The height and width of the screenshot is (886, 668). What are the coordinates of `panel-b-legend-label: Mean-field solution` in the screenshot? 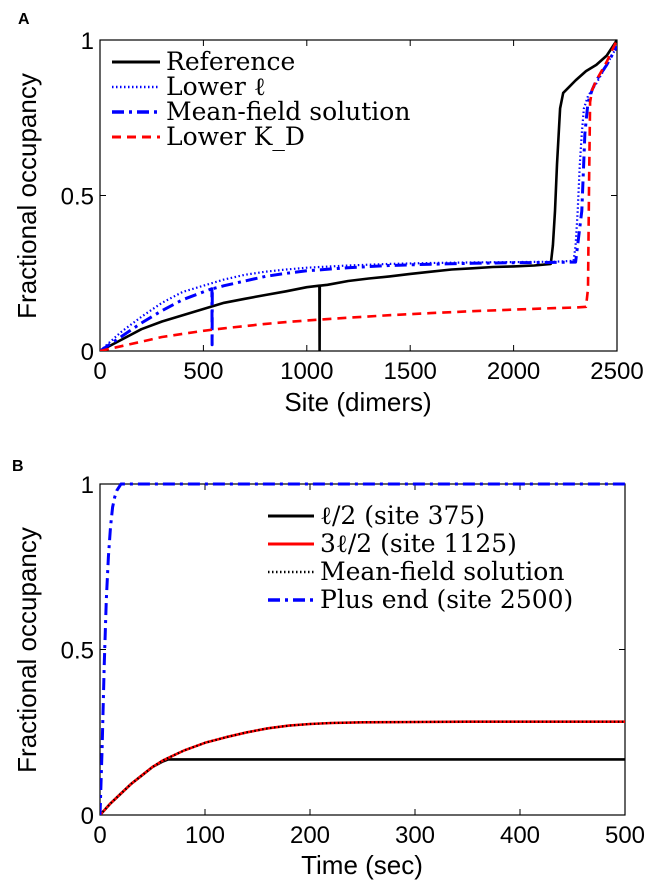 It's located at (442, 571).